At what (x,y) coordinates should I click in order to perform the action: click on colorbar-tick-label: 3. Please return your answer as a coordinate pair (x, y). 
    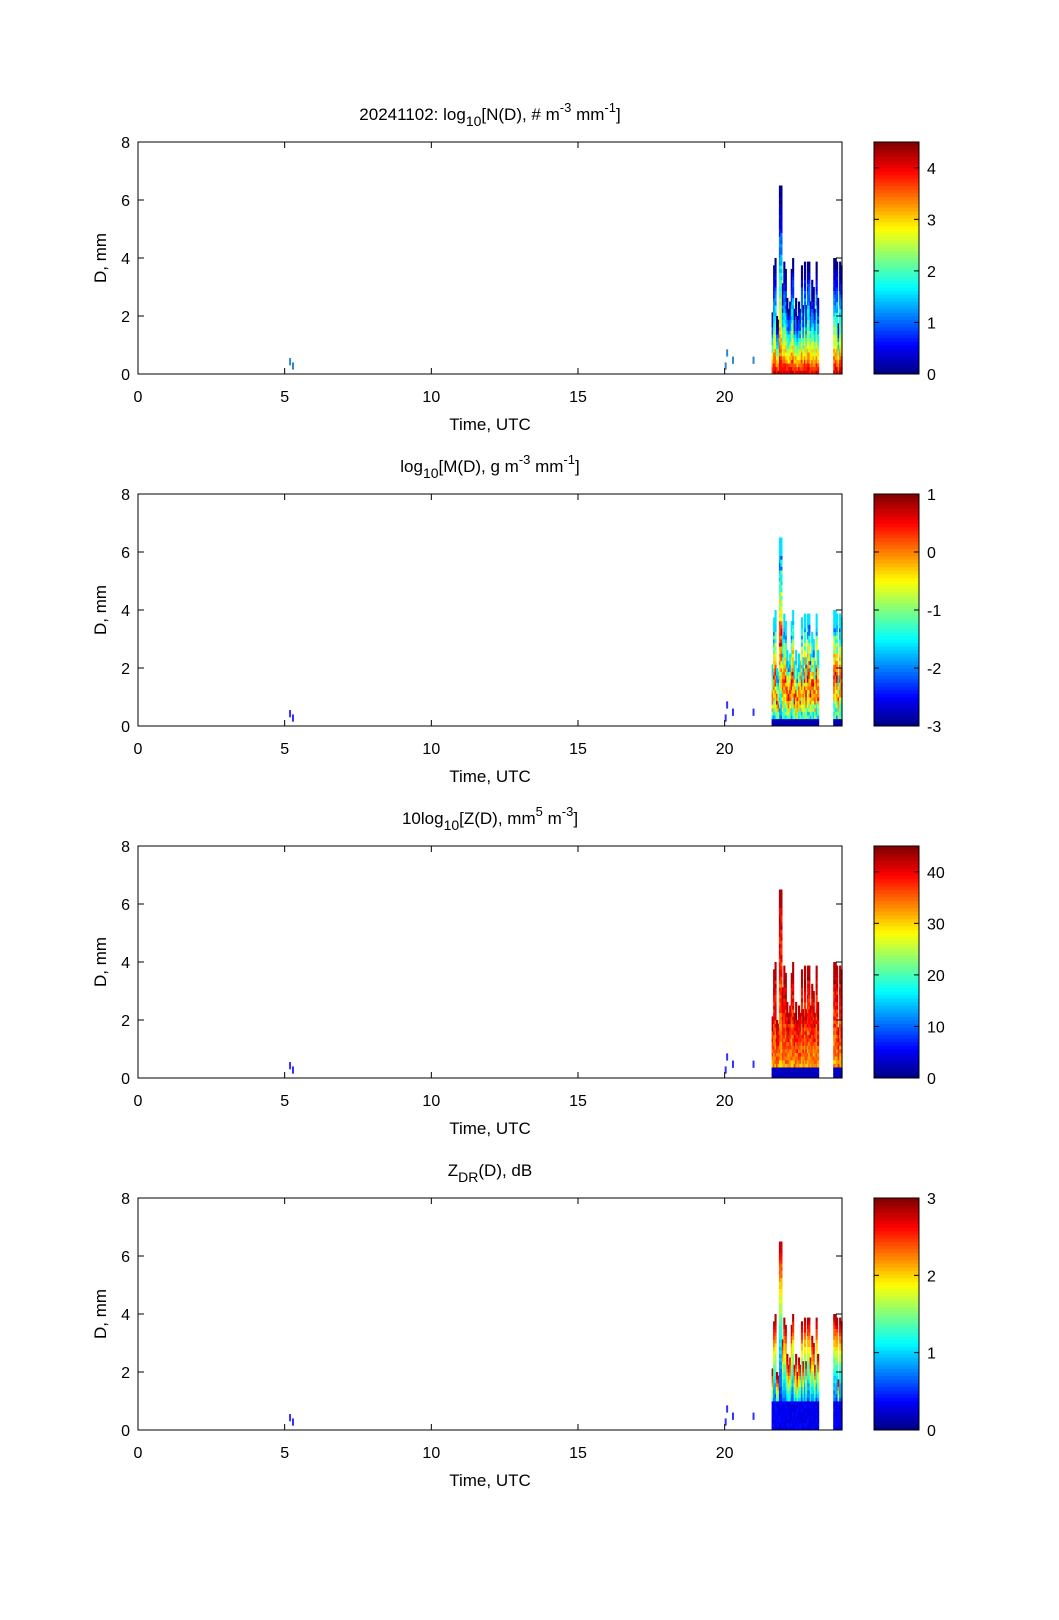
    Looking at the image, I should click on (931, 1199).